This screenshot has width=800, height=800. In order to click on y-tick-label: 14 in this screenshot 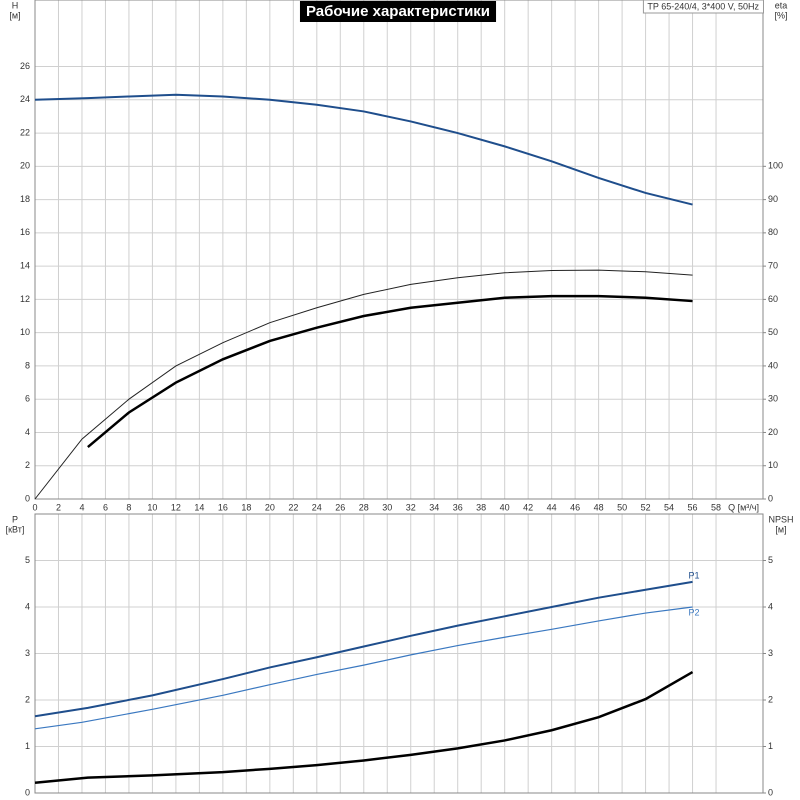, I will do `click(25, 266)`.